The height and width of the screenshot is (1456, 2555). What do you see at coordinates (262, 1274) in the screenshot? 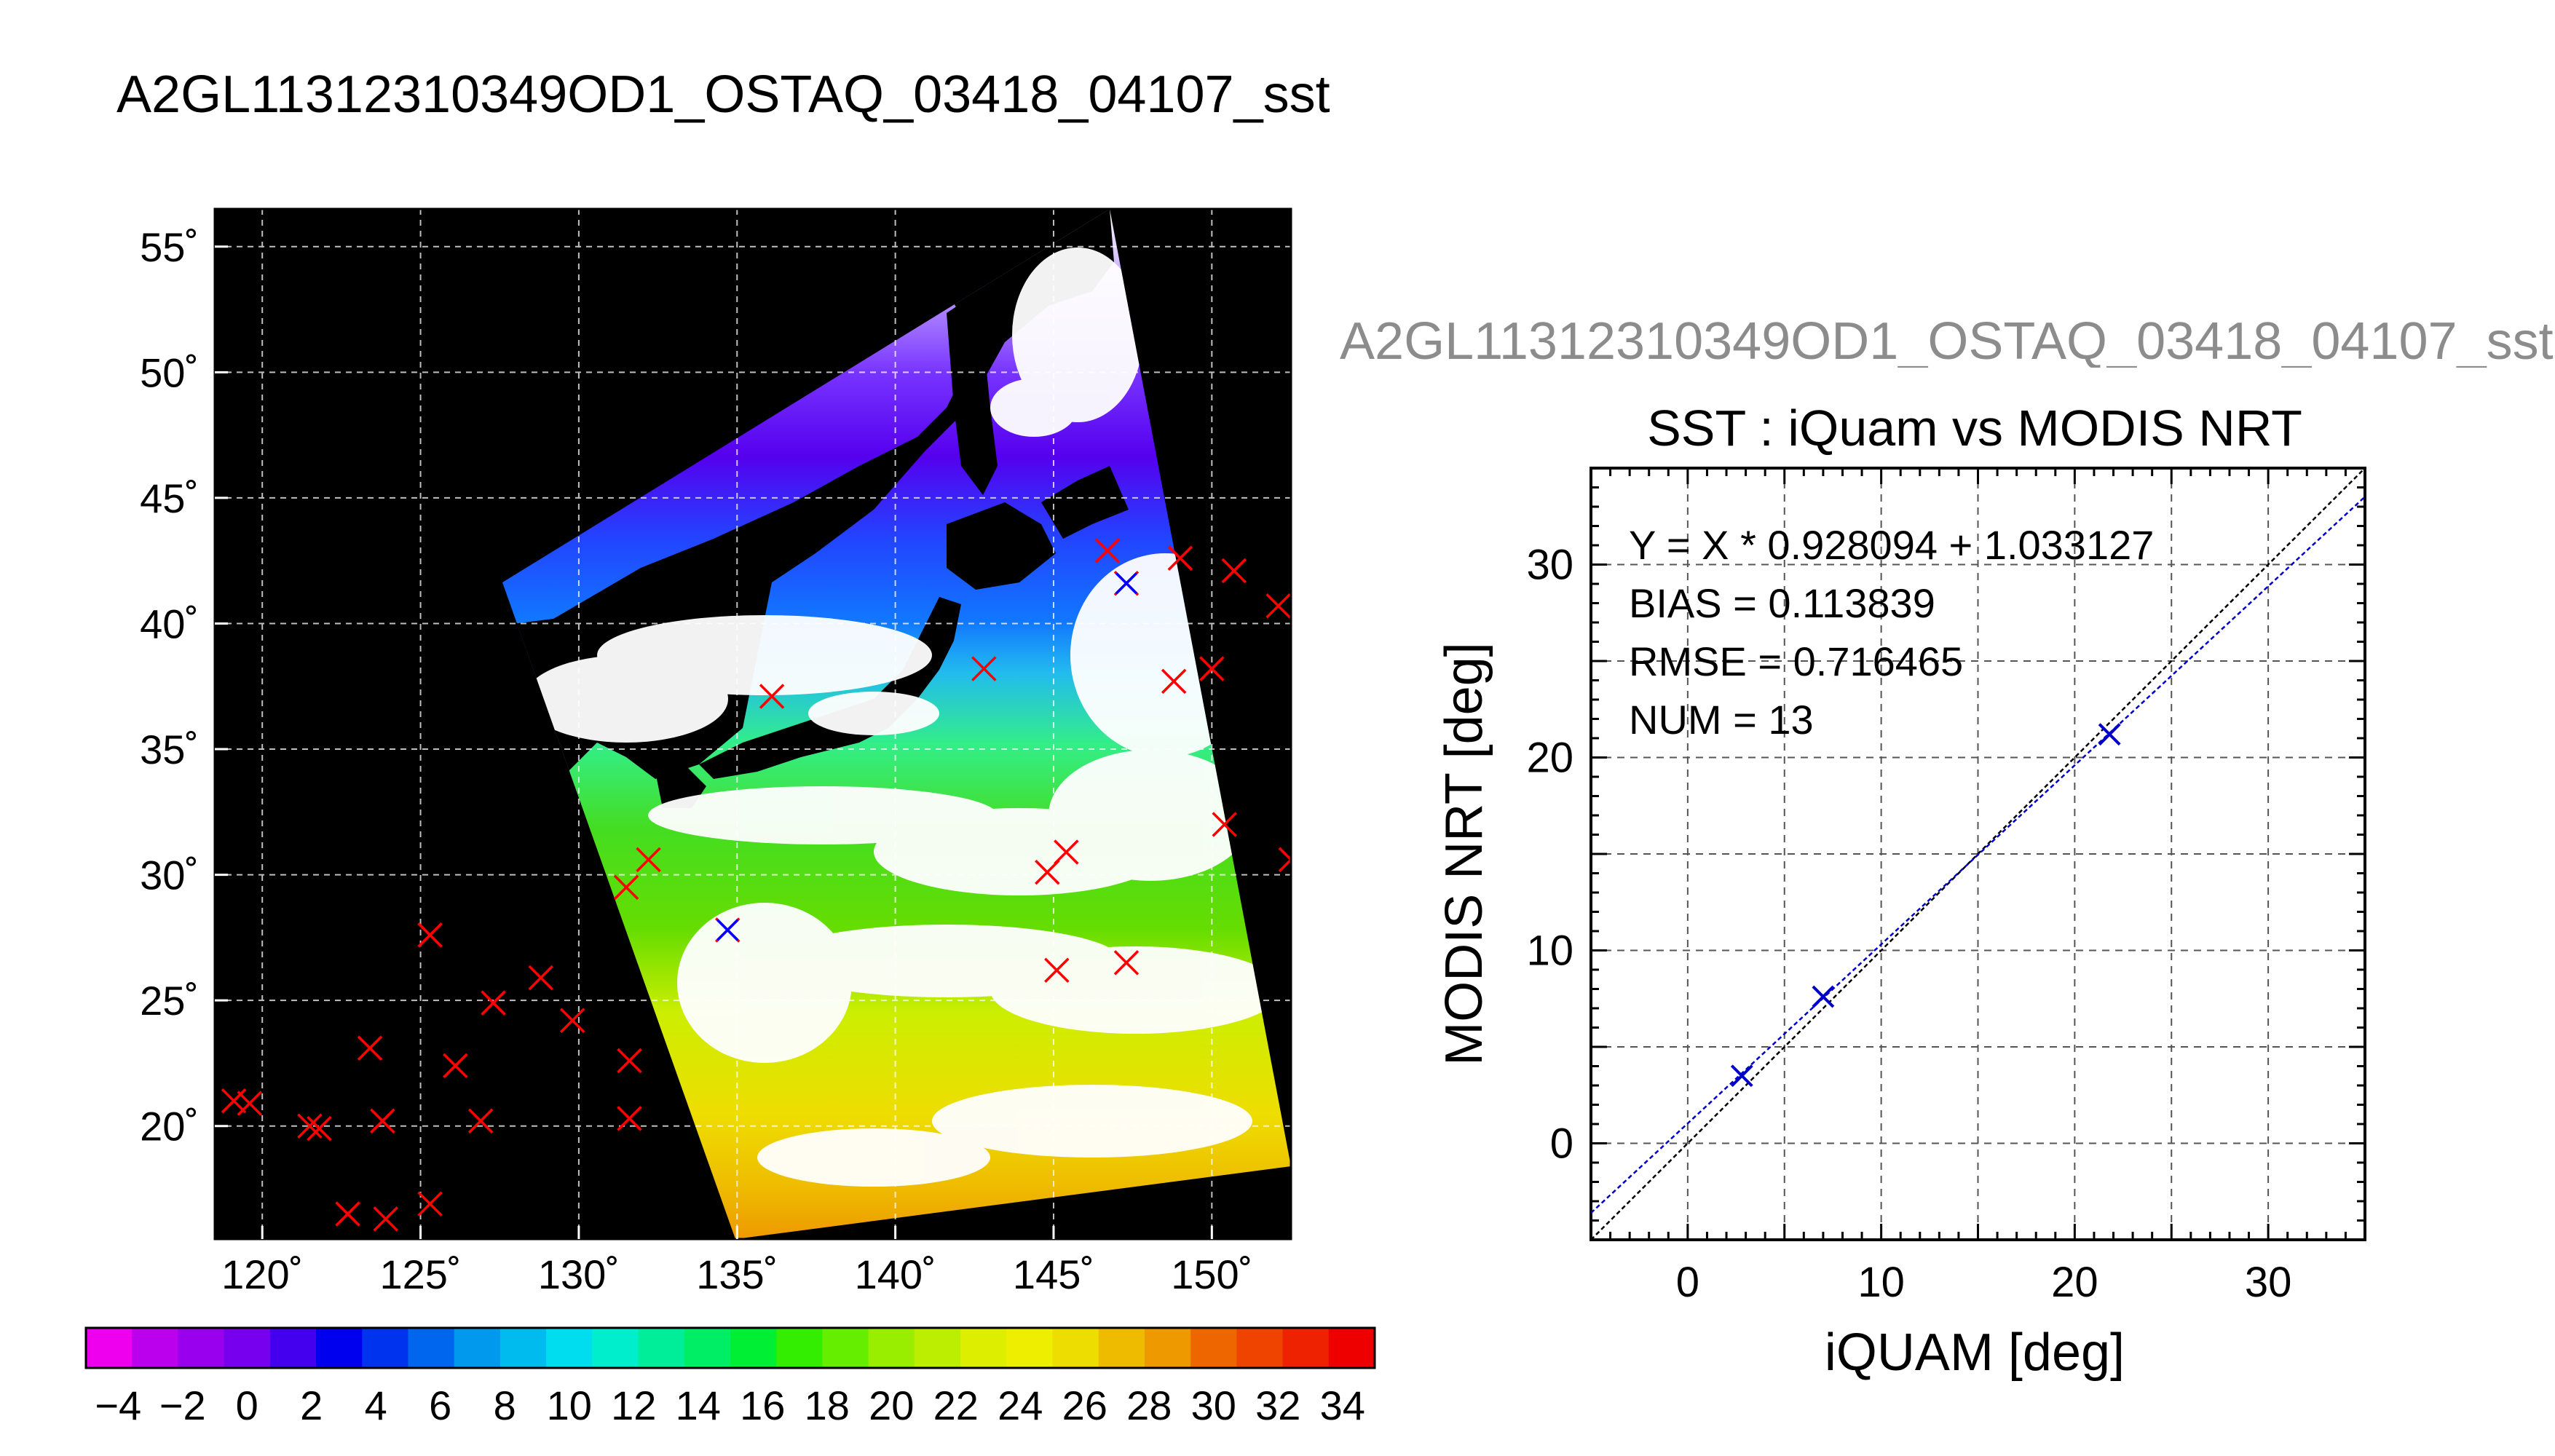
I see `map-lon-tick-label: 120˚` at bounding box center [262, 1274].